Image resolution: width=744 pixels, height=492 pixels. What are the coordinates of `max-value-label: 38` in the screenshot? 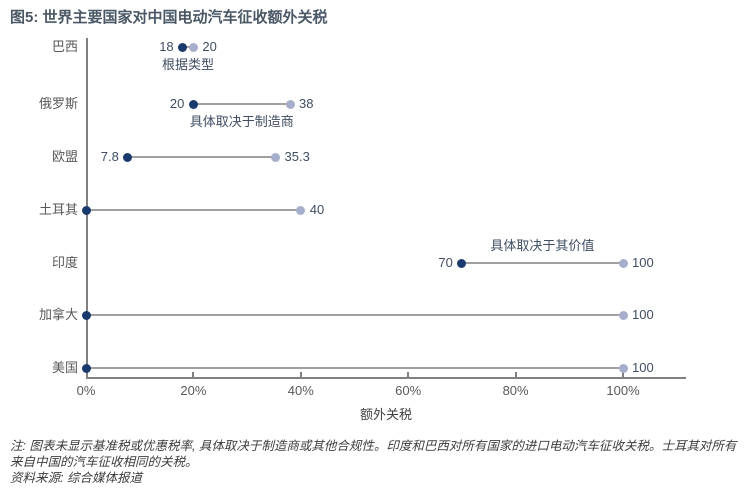 It's located at (306, 103).